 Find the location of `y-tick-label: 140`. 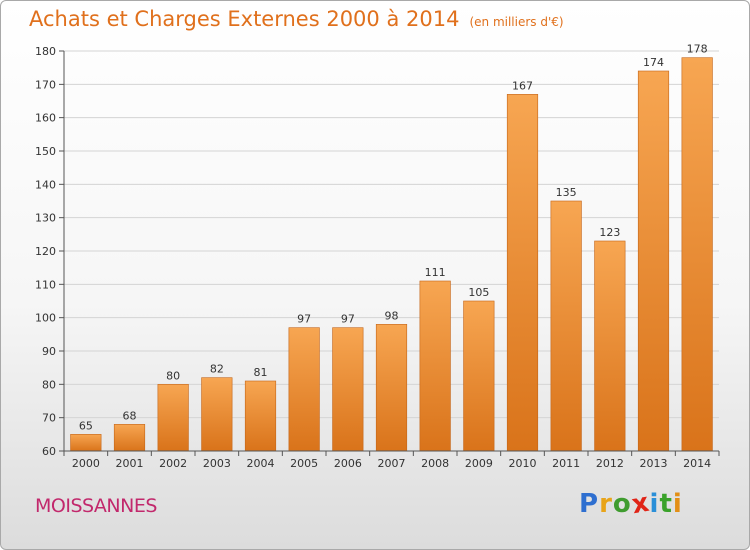

y-tick-label: 140 is located at coordinates (45, 184).